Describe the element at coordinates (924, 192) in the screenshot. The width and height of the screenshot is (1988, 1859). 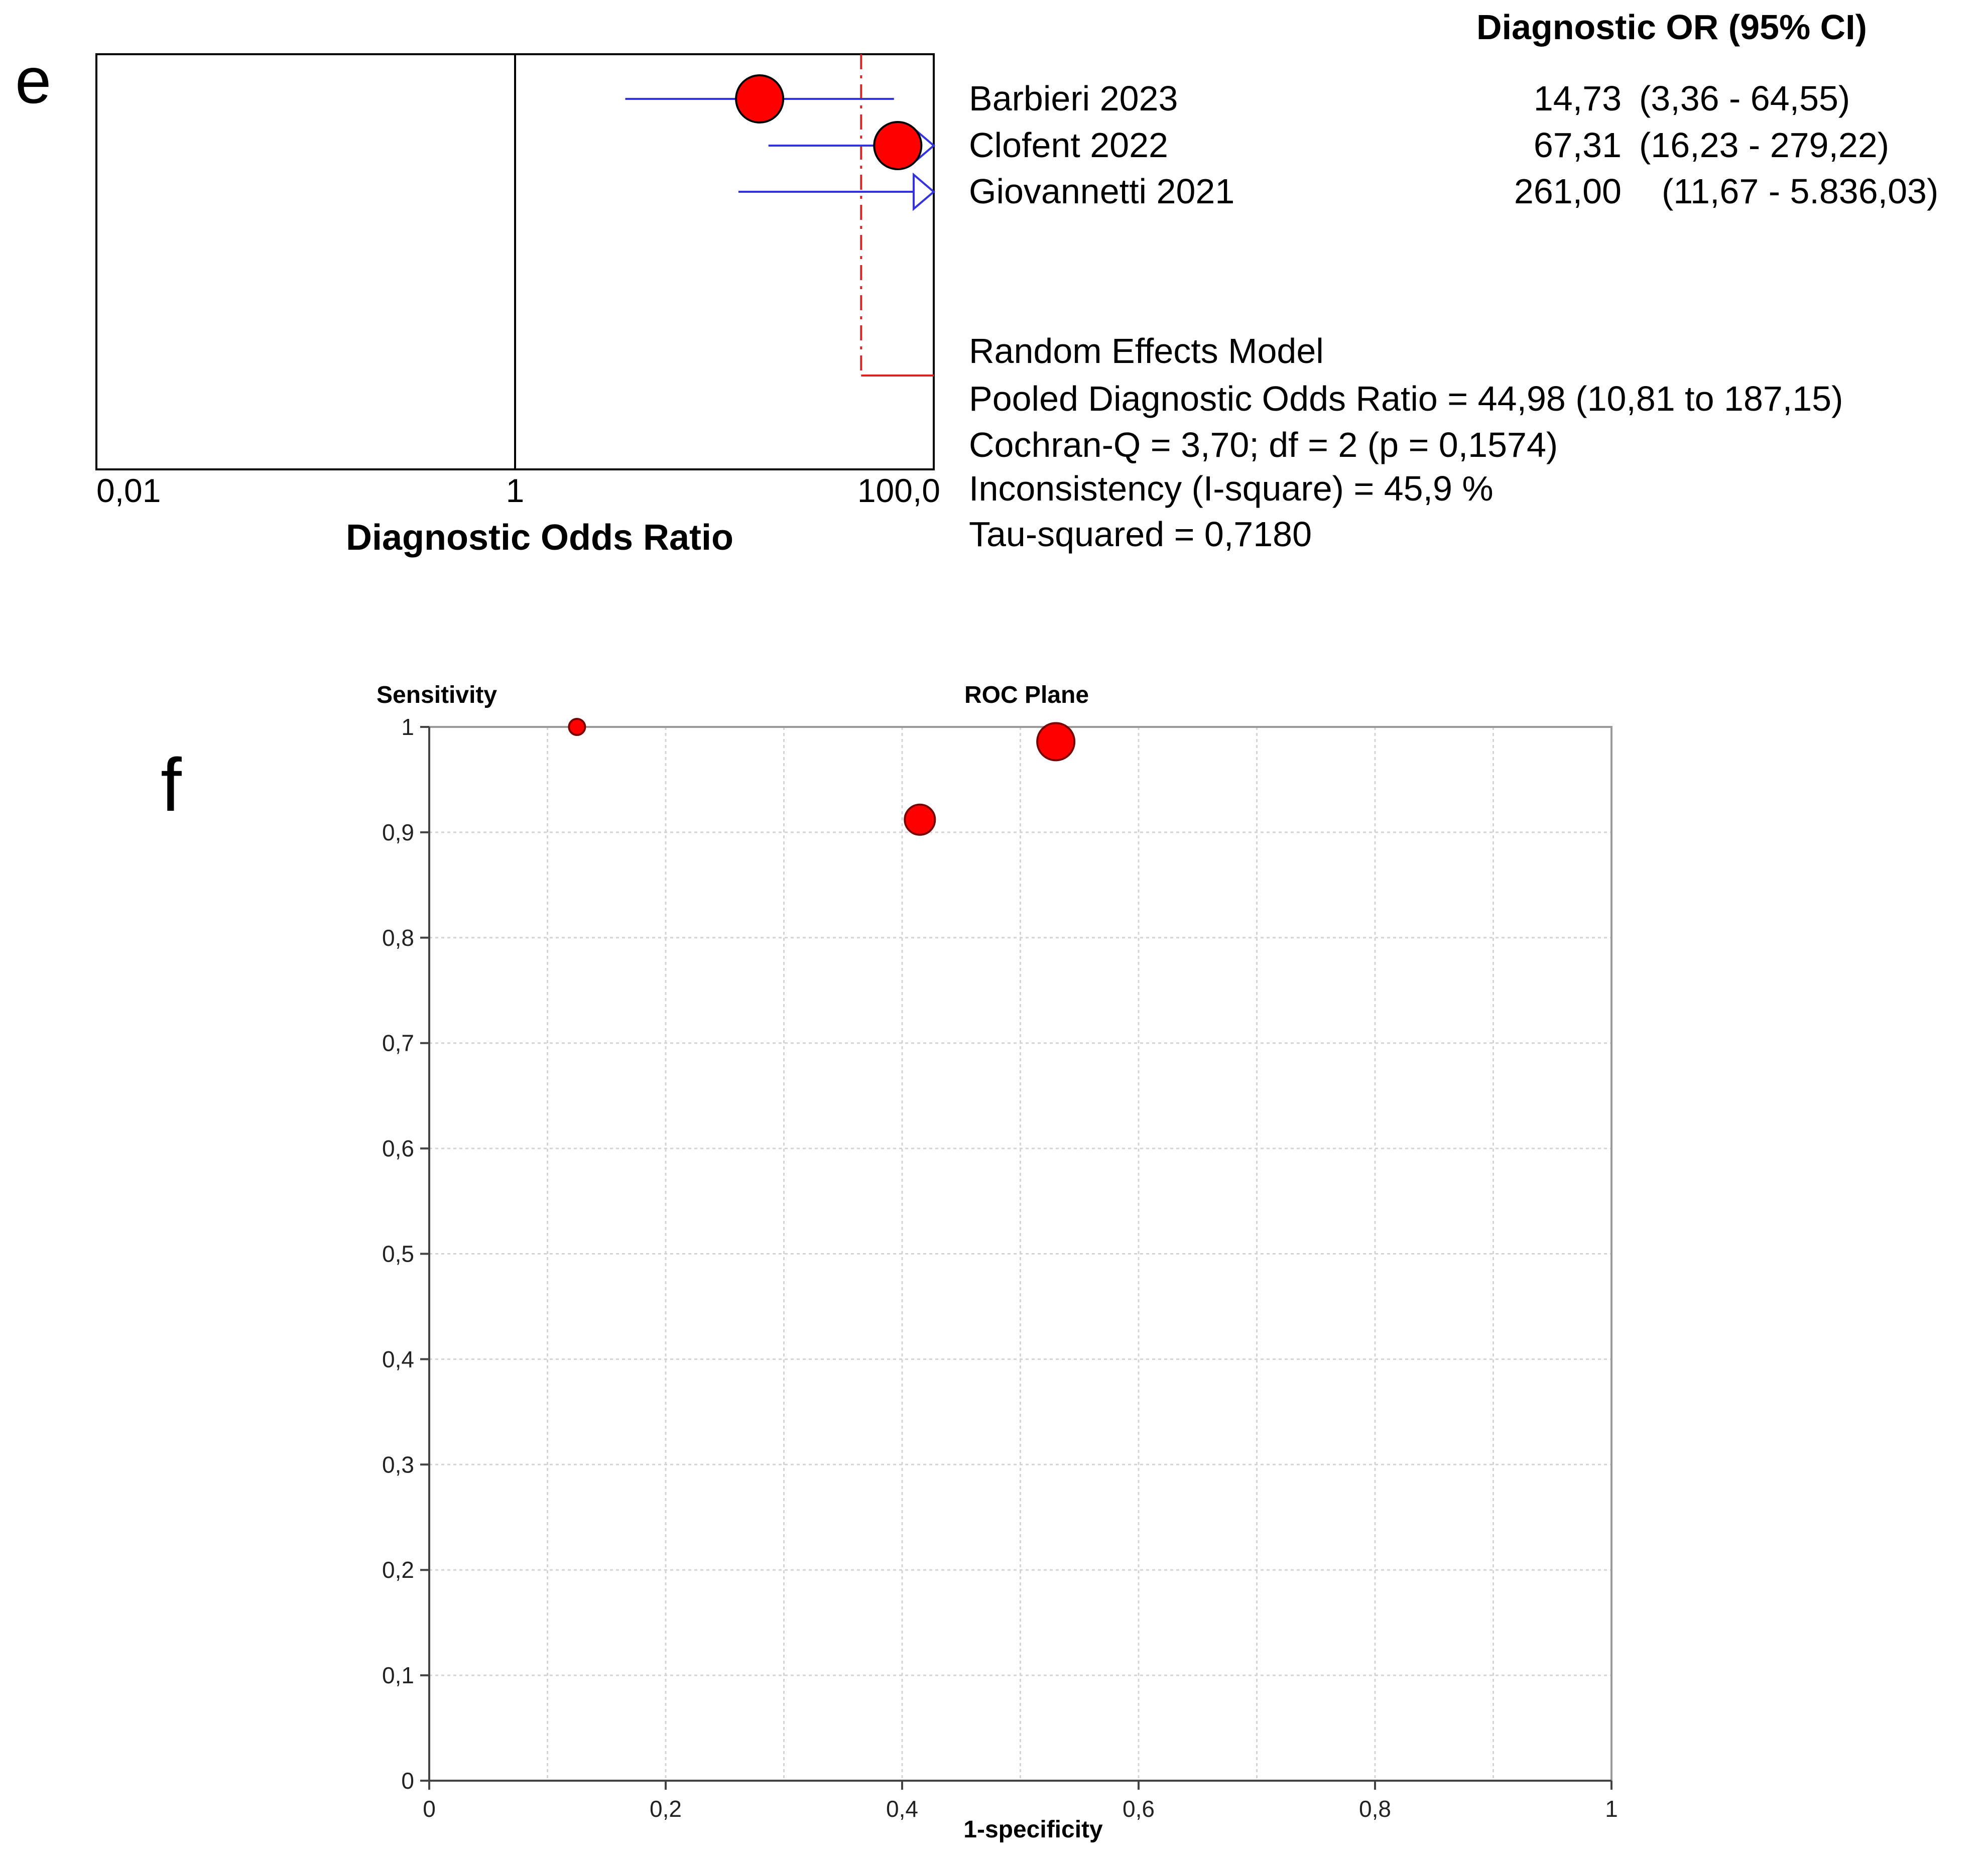
I see `ci-clipped-arrow` at that location.